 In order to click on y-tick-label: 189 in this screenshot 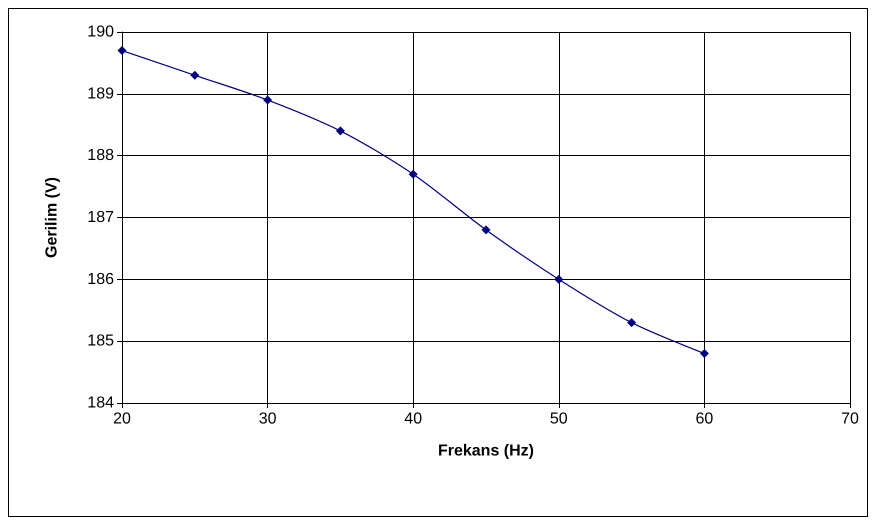, I will do `click(100, 93)`.